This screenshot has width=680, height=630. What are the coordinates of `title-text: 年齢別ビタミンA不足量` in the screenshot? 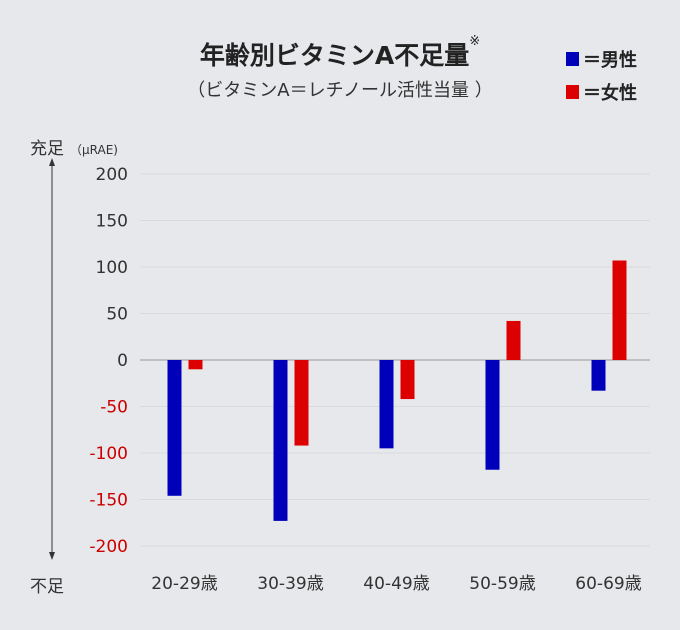 It's located at (334, 55).